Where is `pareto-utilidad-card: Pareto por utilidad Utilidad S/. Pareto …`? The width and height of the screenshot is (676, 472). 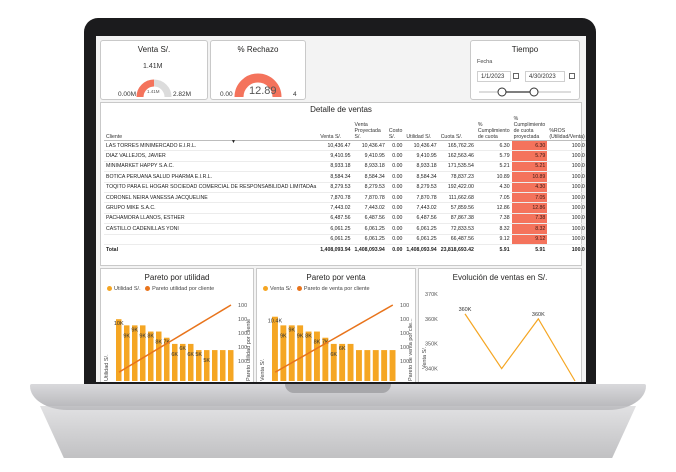
pareto-utilidad-card: Pareto por utilidad Utilidad S/. Pareto … is located at coordinates (177, 325).